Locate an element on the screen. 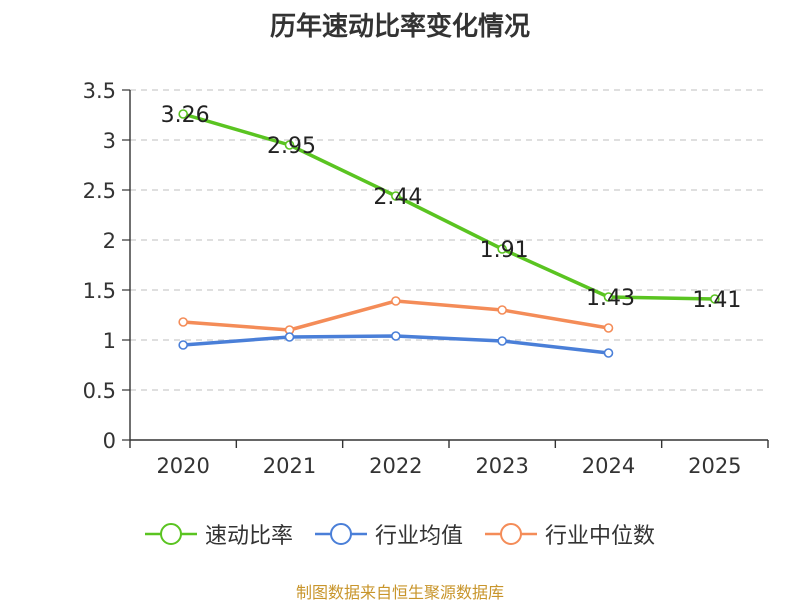 This screenshot has width=800, height=603. data-label: 1.43 is located at coordinates (610, 298).